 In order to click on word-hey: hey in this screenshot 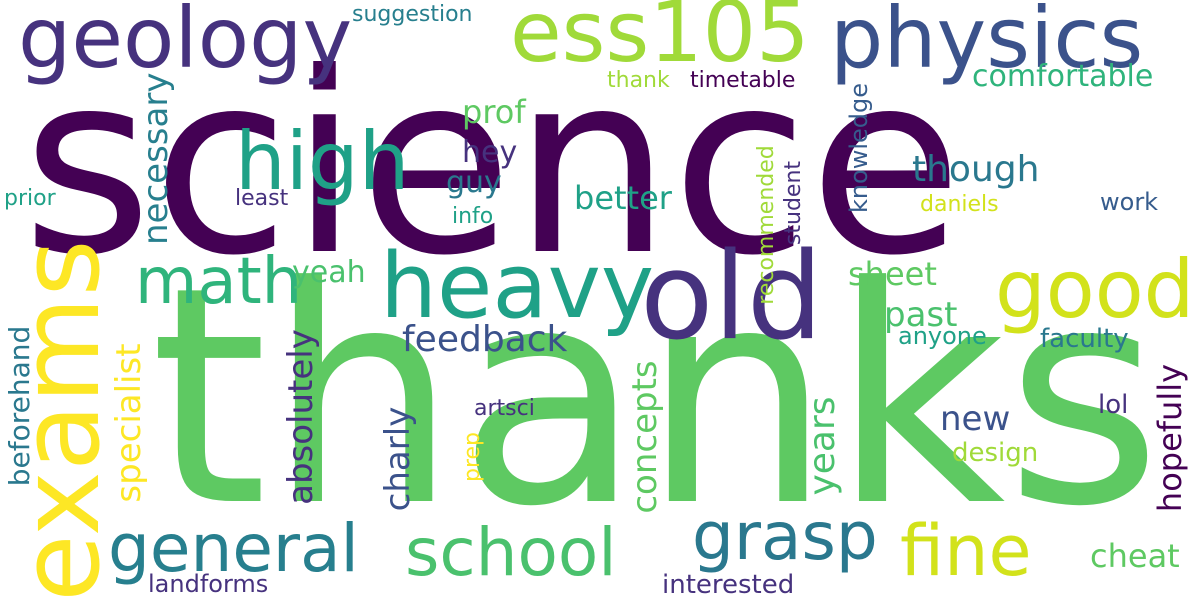, I will do `click(490, 152)`.